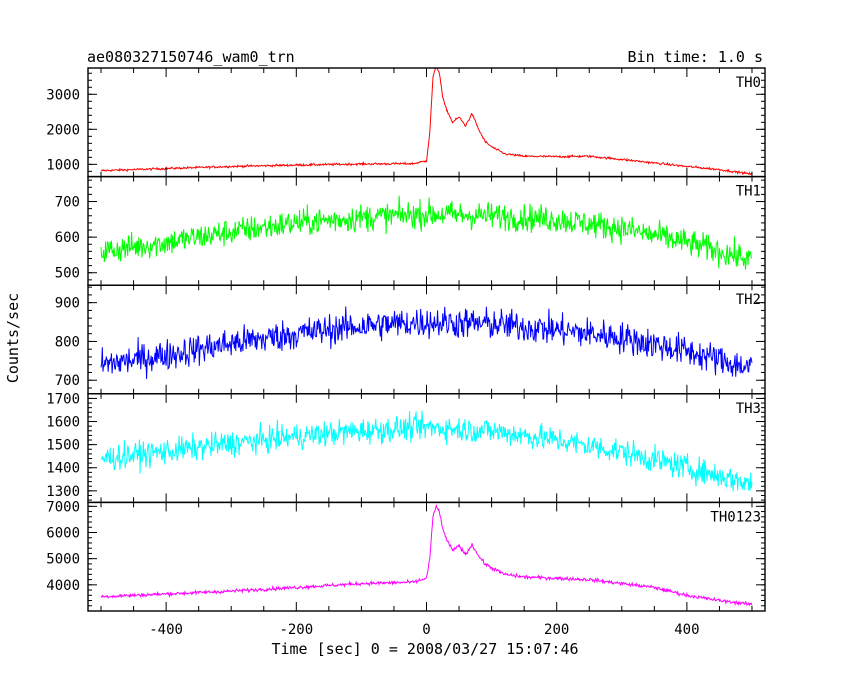 This screenshot has width=850, height=680. I want to click on y-tick-label: 1700, so click(63, 399).